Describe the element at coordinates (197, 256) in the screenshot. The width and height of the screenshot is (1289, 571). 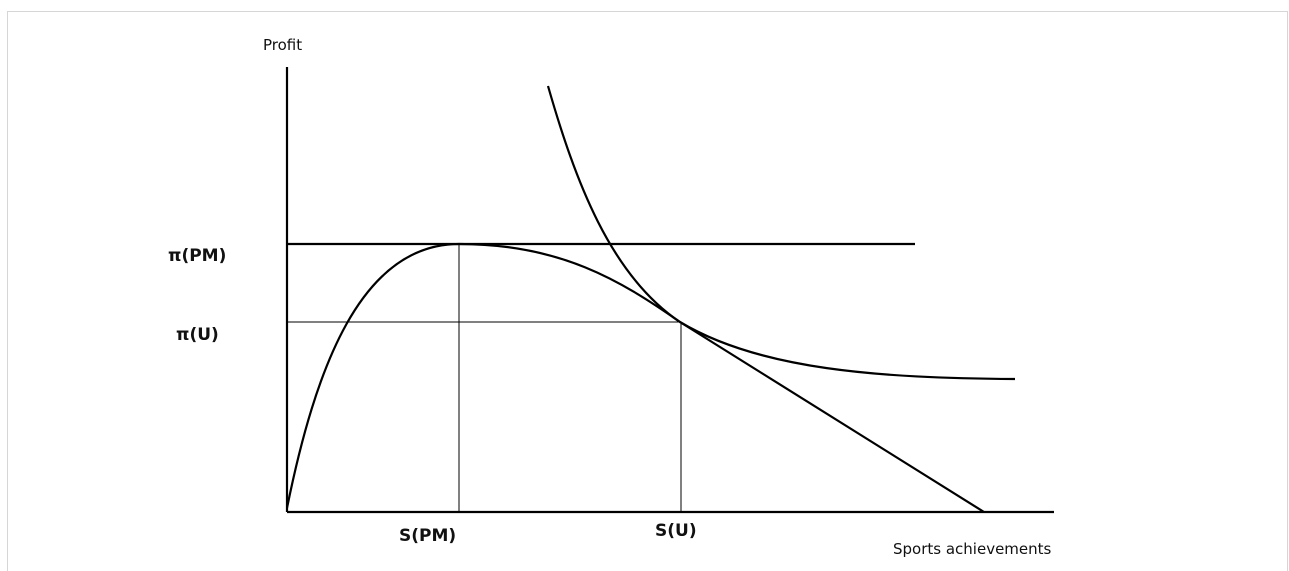
I see `pi-pm-label: π(PM)` at that location.